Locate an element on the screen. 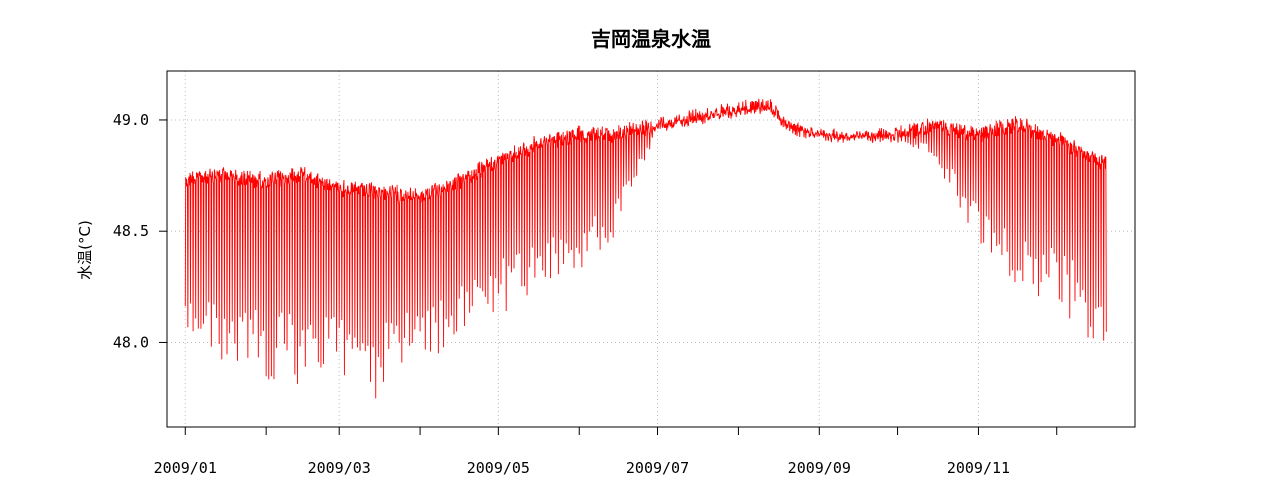  y-axis-label: 水温(°C) is located at coordinates (85, 250).